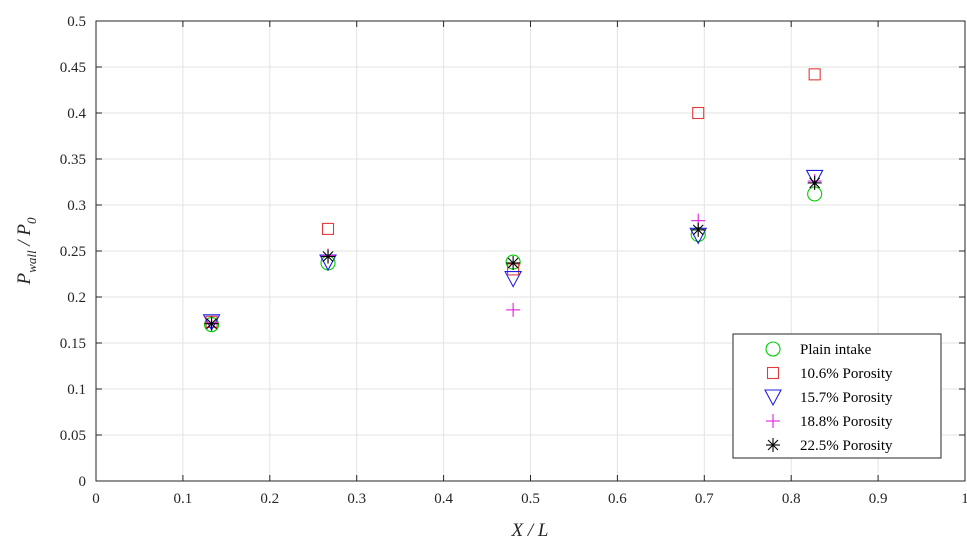 Image resolution: width=967 pixels, height=539 pixels. Describe the element at coordinates (791, 499) in the screenshot. I see `x-tick-label: 0.8` at that location.